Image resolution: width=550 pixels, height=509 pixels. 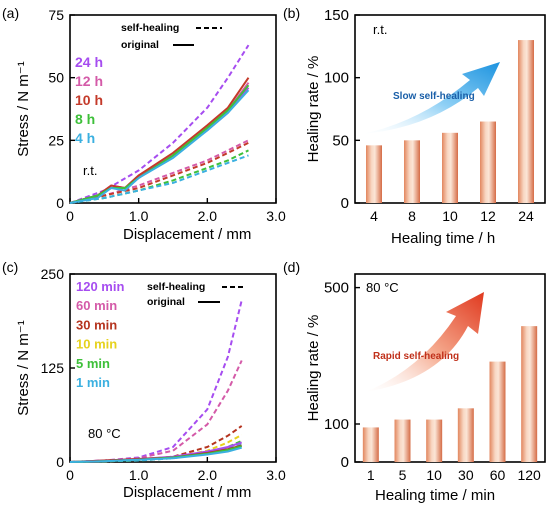 I want to click on legend-entry-12h: 12 h, so click(x=89, y=81).